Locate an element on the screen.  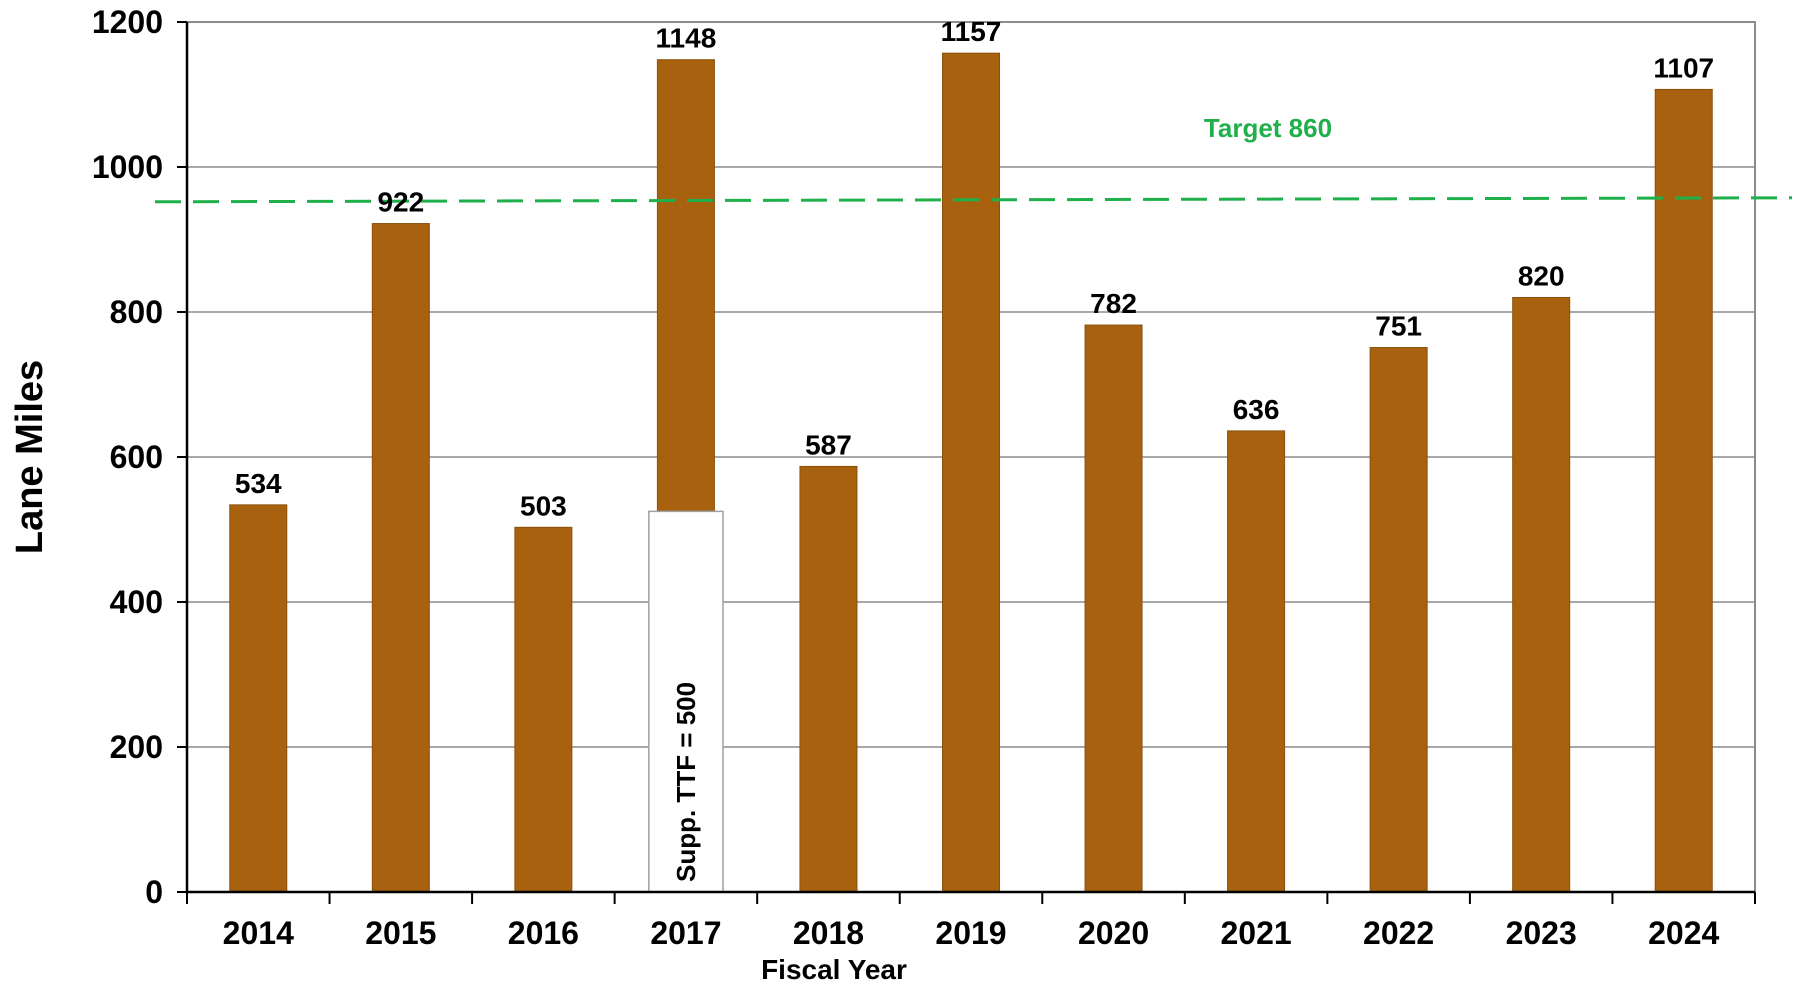
x-tick-label: 2022 is located at coordinates (1398, 933).